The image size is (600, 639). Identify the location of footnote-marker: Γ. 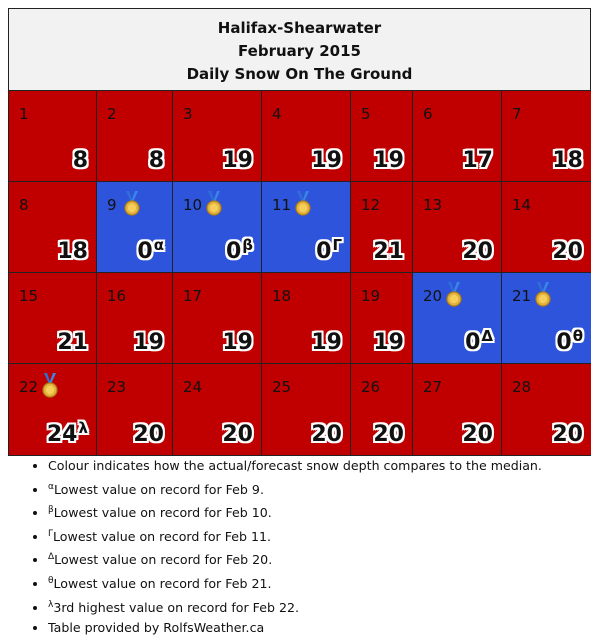
(51, 533).